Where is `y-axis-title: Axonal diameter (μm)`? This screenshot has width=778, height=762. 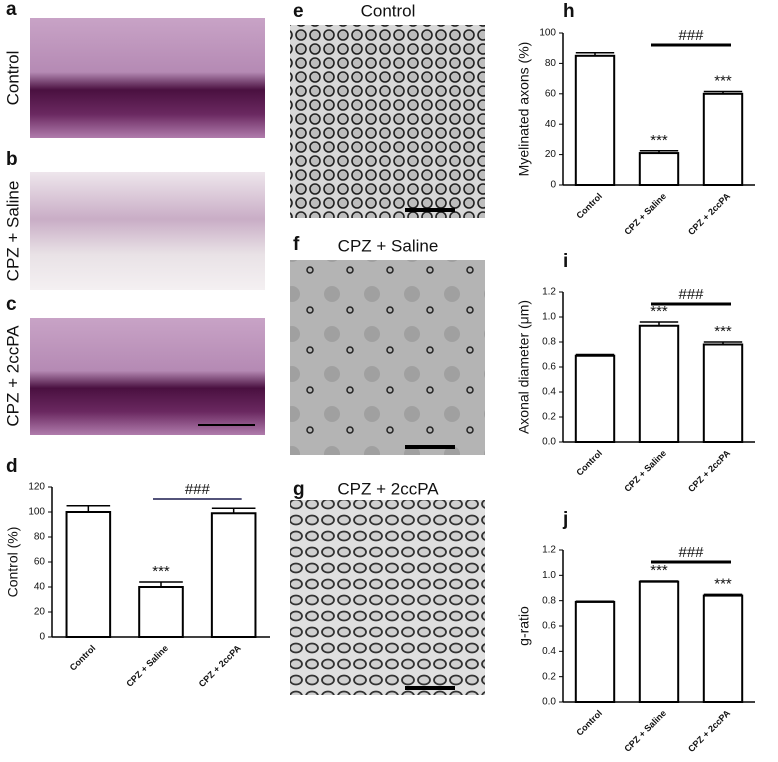 y-axis-title: Axonal diameter (μm) is located at coordinates (524, 367).